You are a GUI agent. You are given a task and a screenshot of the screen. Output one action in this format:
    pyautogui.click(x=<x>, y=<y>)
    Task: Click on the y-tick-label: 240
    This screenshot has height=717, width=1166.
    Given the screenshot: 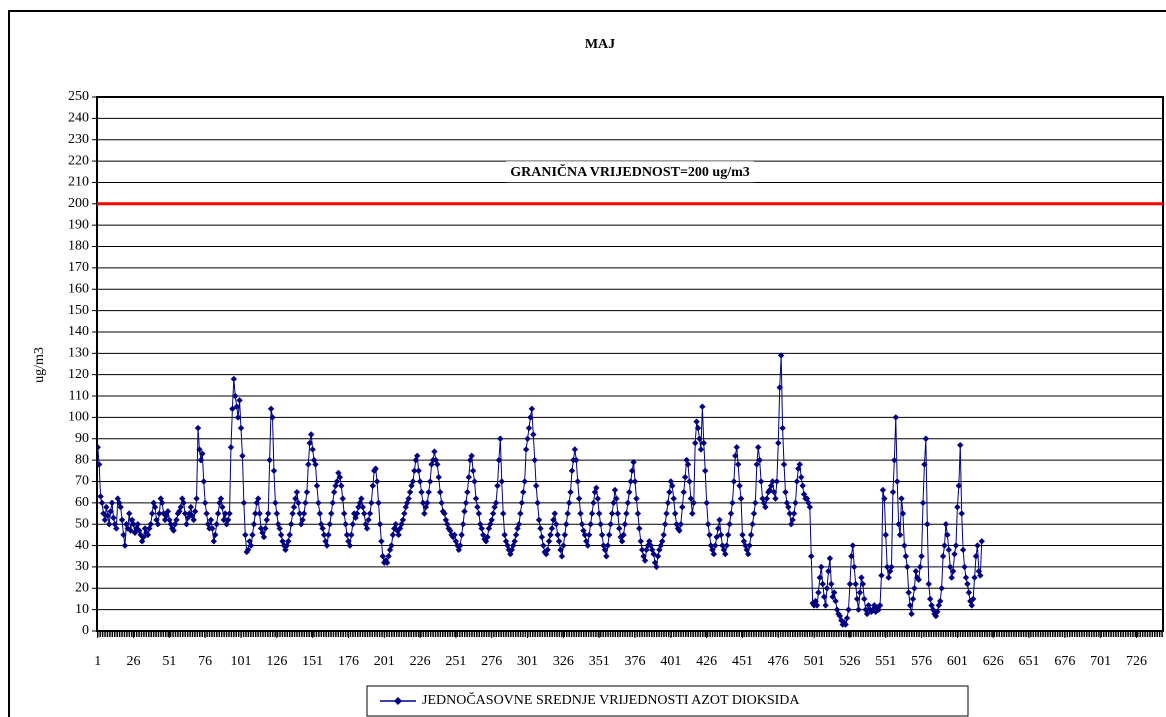 What is the action you would take?
    pyautogui.click(x=78, y=118)
    